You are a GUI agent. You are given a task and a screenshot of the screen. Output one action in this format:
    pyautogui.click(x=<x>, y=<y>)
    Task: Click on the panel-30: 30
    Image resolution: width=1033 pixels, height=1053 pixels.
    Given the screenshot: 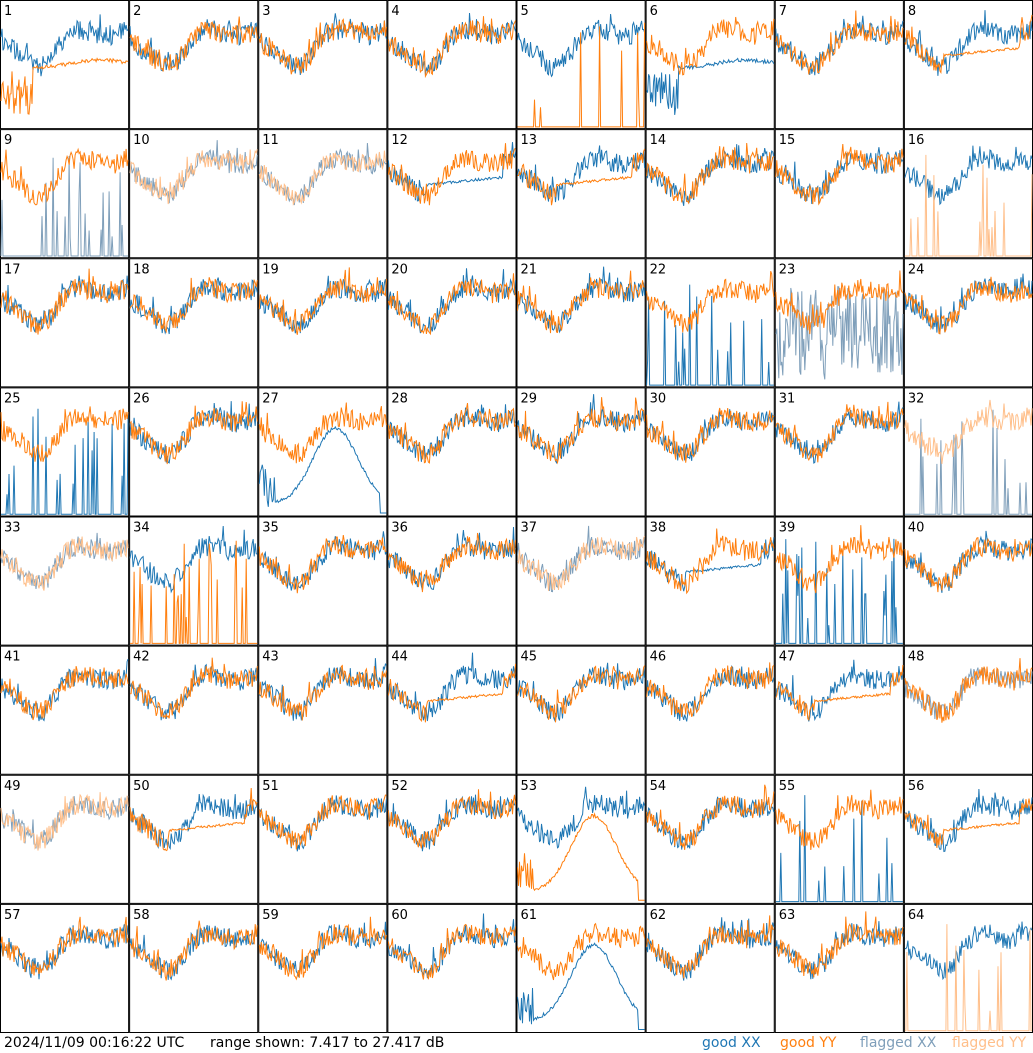 What is the action you would take?
    pyautogui.click(x=710, y=452)
    